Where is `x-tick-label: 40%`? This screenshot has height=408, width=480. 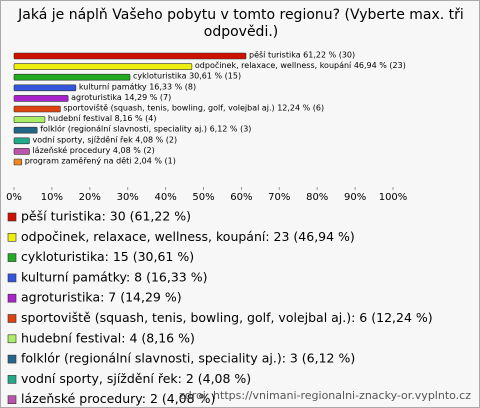
x-tick-label: 40% is located at coordinates (165, 197).